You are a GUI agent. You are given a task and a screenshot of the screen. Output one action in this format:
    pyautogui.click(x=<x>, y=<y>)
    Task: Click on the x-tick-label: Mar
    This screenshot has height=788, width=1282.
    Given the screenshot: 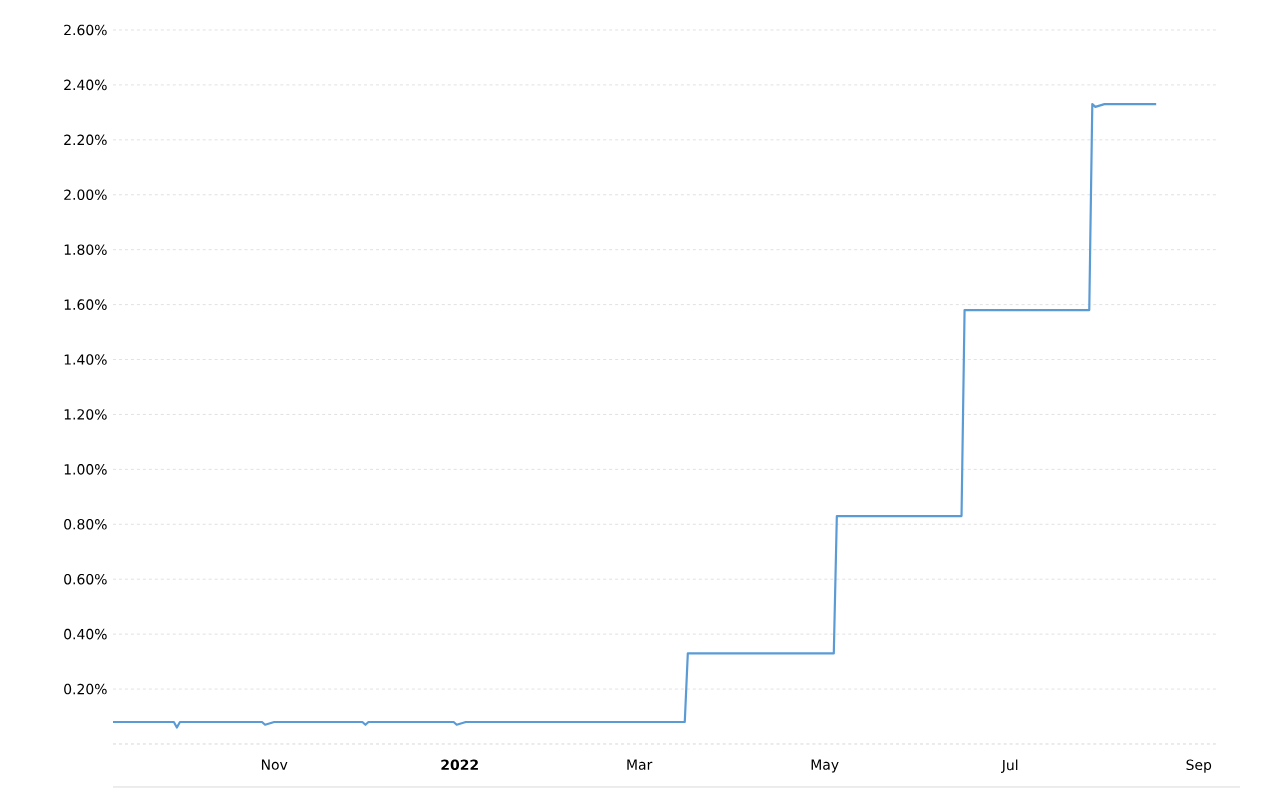 What is the action you would take?
    pyautogui.click(x=640, y=764)
    